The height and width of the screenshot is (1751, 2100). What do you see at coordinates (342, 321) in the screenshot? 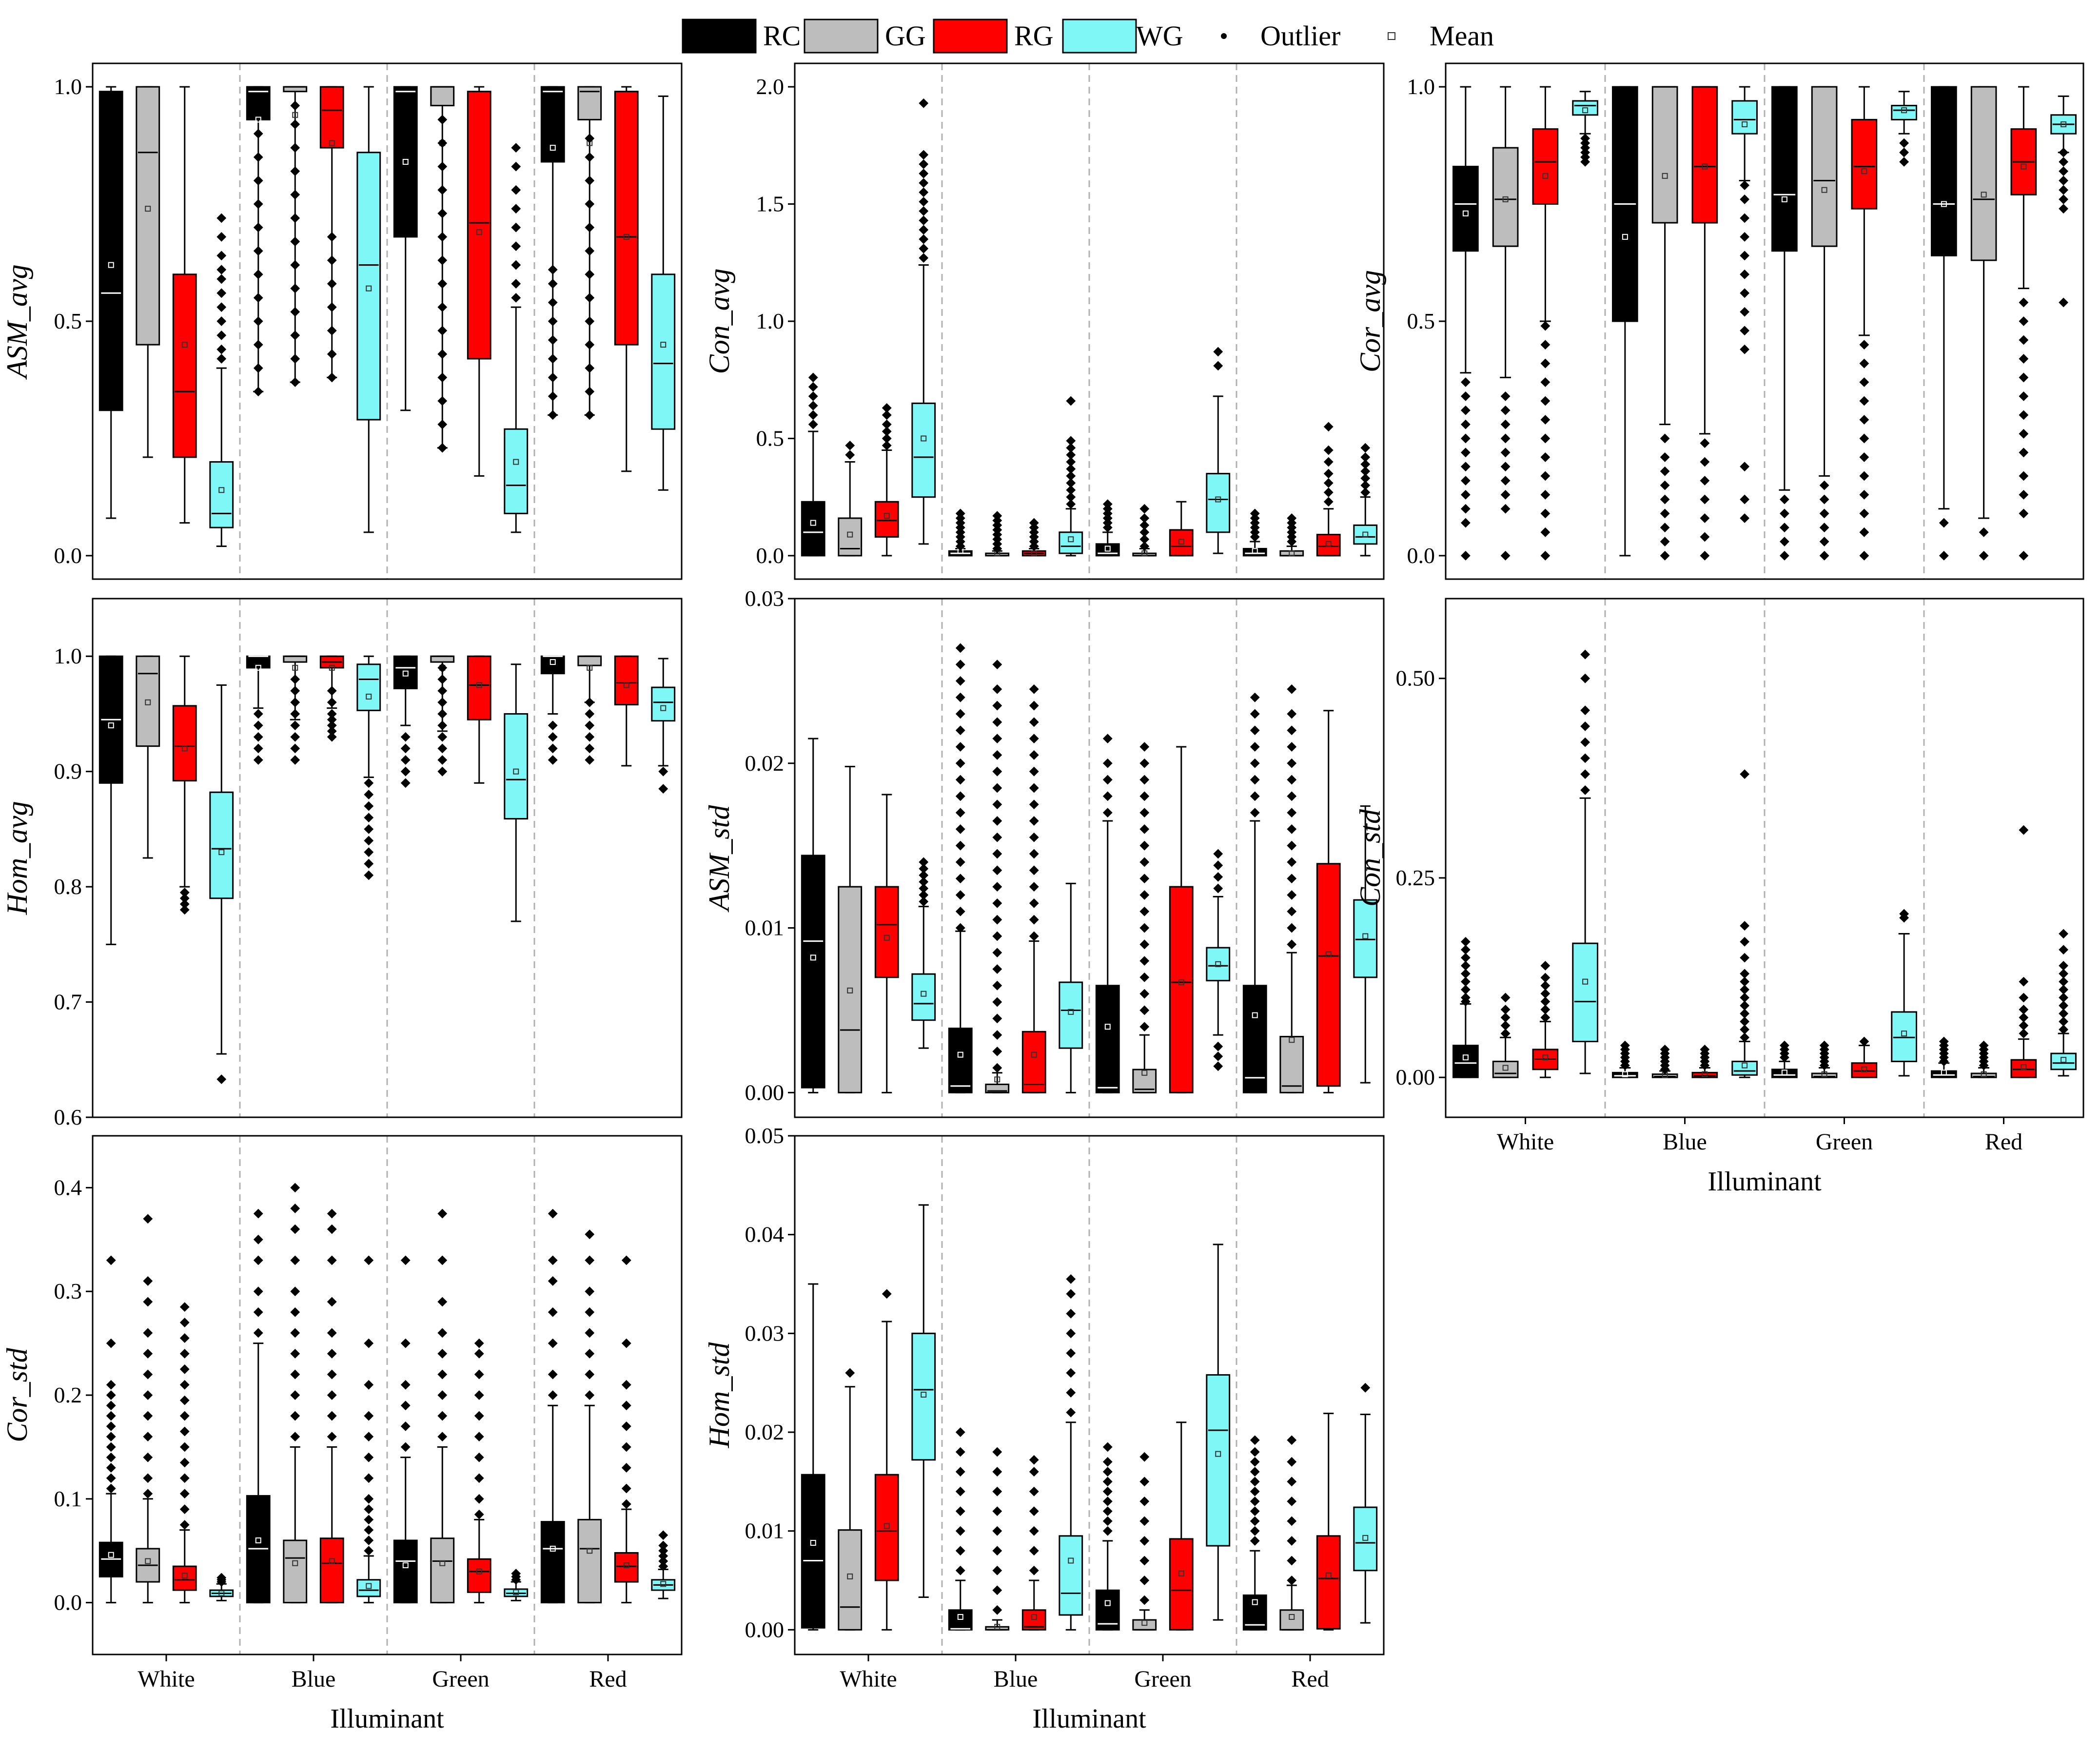
I see `panel-asm-avg: 0.0 0.5 1.0 ASM_avg` at bounding box center [342, 321].